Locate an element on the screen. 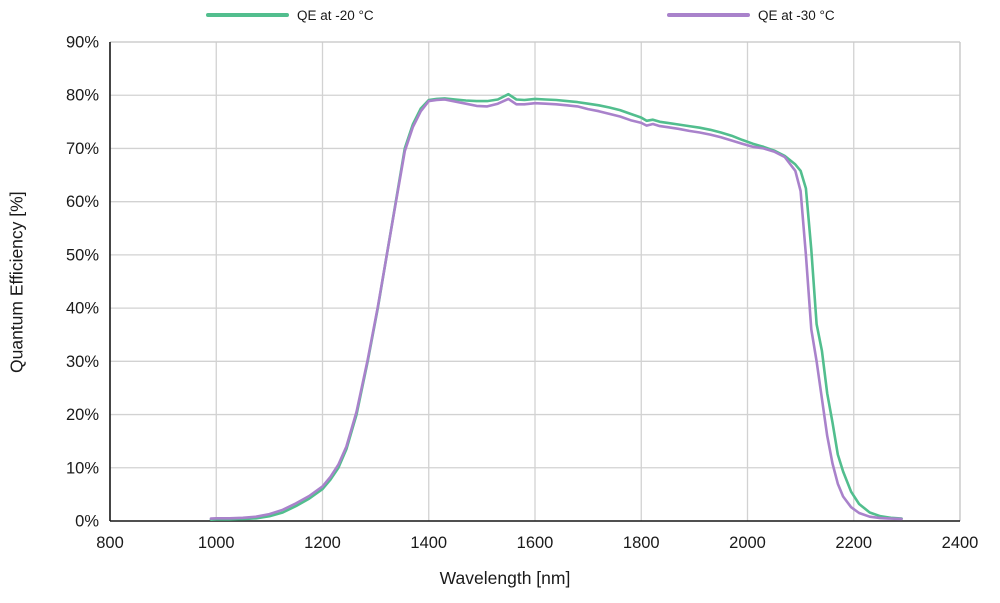 The width and height of the screenshot is (1000, 603). x-tick-label: 1200 is located at coordinates (322, 543).